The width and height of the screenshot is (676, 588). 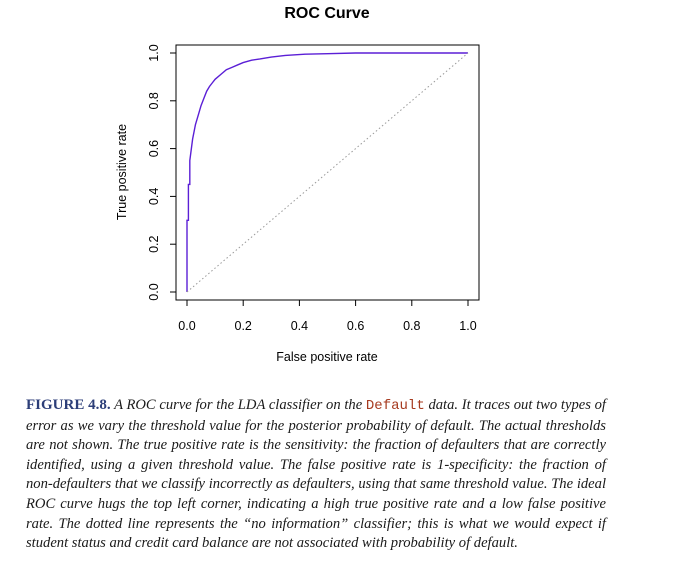 What do you see at coordinates (162, 172) in the screenshot?
I see `y-axis: 0.0 0.2 0.4 0.6 0.8 1.0` at bounding box center [162, 172].